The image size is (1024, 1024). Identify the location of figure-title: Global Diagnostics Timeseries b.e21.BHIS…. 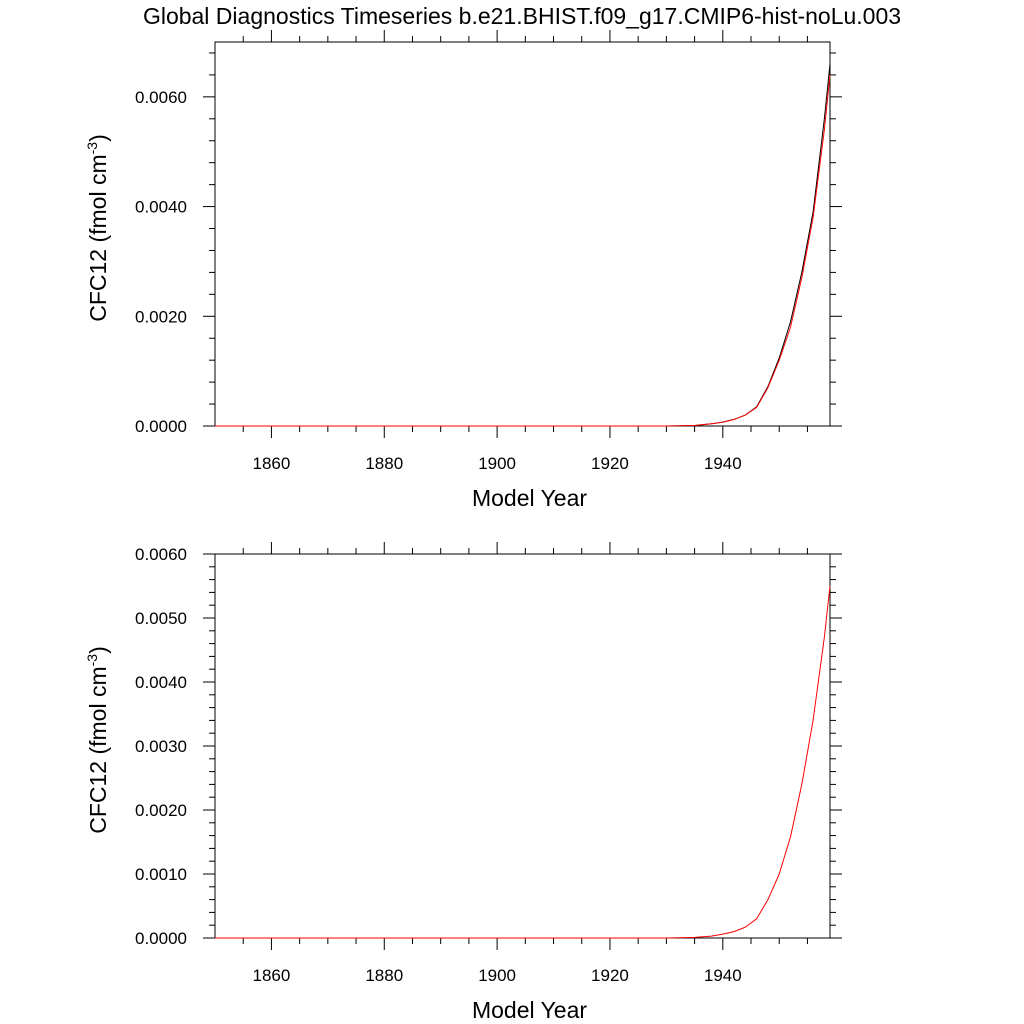
(522, 16).